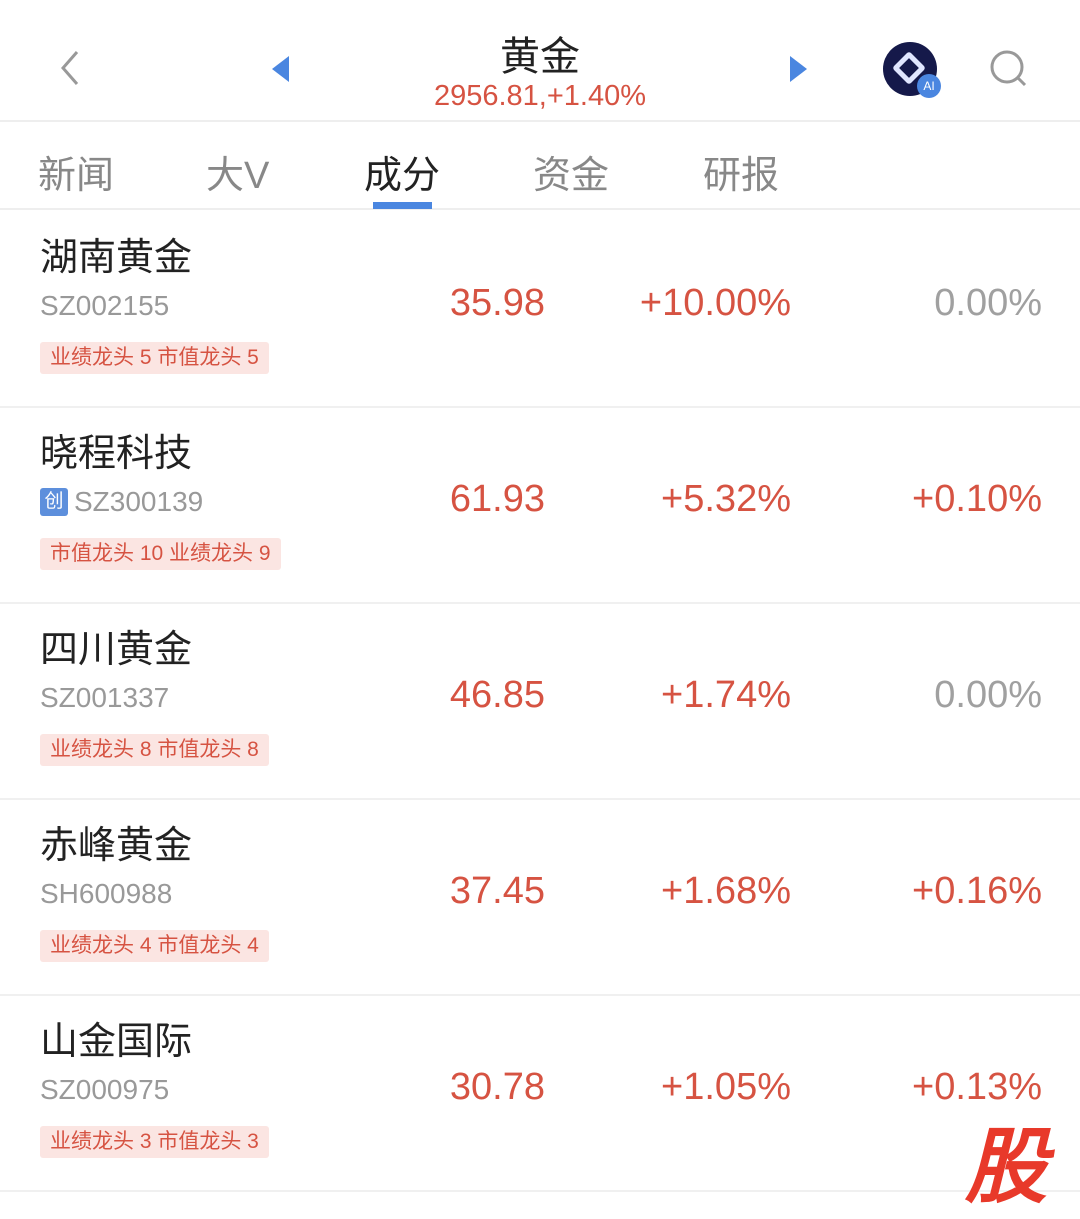 The width and height of the screenshot is (1080, 1219). Describe the element at coordinates (116, 1042) in the screenshot. I see `stock-name: 山金国际` at that location.